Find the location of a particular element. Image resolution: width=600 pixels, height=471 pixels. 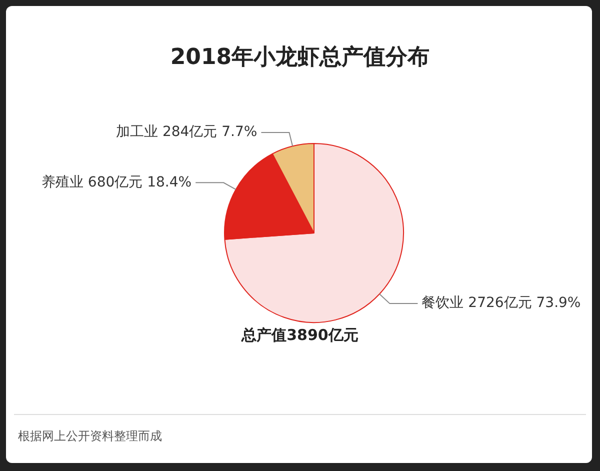

slice-label: 餐饮业 2726亿元 73.9% is located at coordinates (501, 303).